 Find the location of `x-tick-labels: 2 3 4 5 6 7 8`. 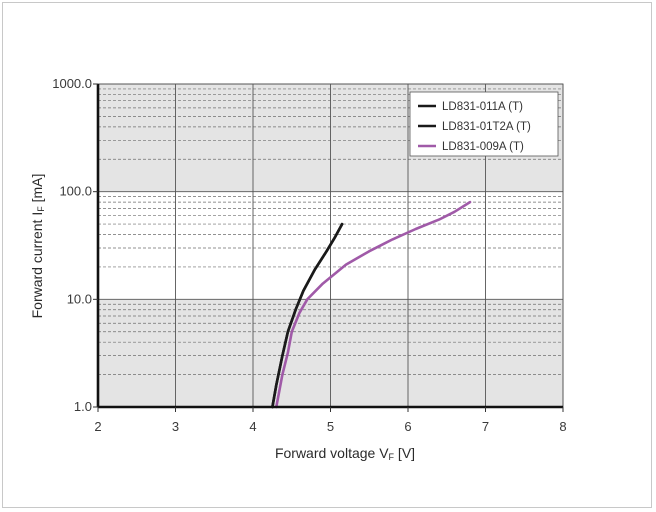

x-tick-labels: 2 3 4 5 6 7 8 is located at coordinates (330, 420).